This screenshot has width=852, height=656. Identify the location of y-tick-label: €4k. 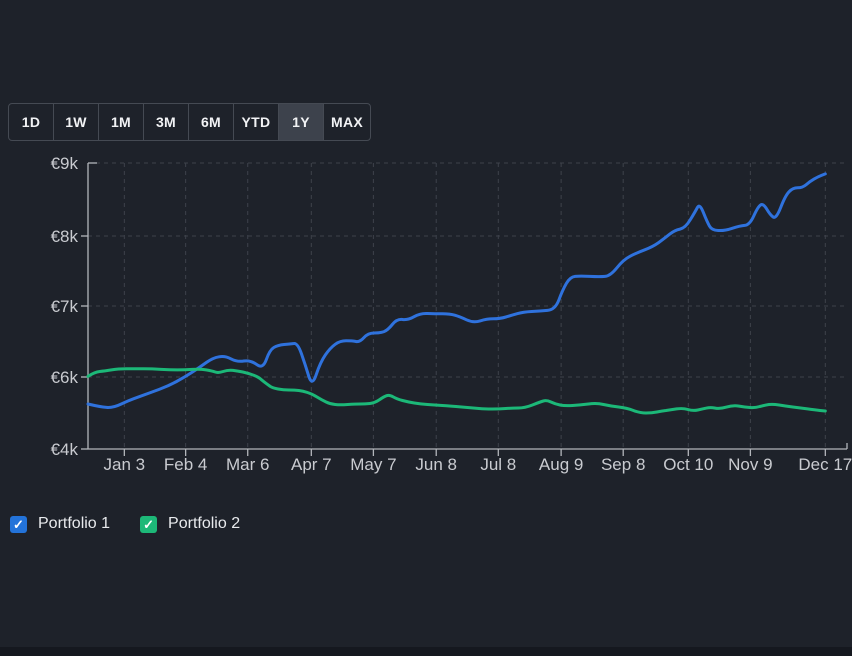
(65, 449).